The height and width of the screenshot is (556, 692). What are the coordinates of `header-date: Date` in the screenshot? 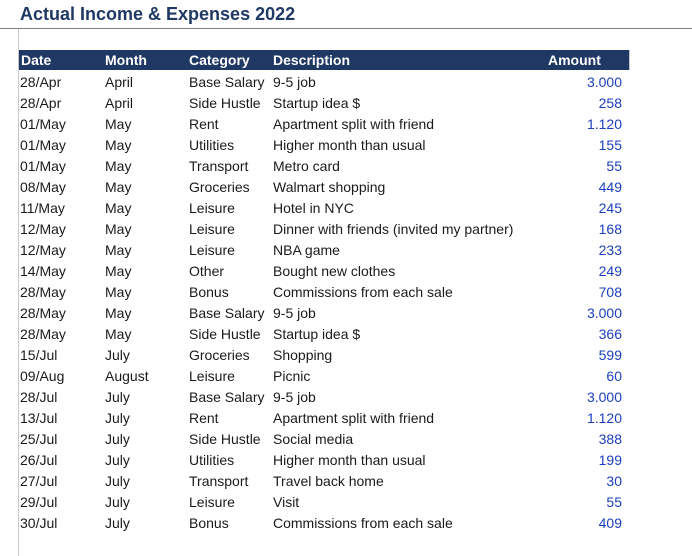 It's located at (36, 60).